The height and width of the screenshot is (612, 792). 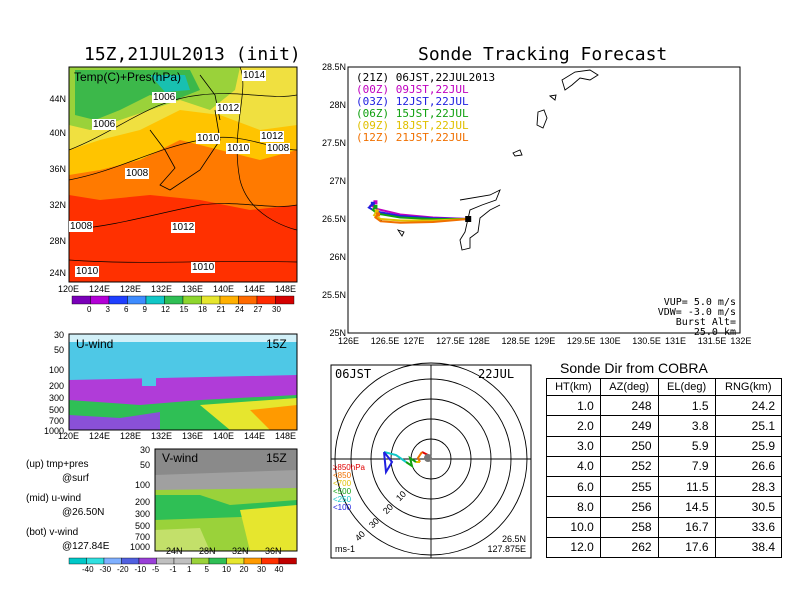 What do you see at coordinates (573, 547) in the screenshot?
I see `table-cell: 12.0` at bounding box center [573, 547].